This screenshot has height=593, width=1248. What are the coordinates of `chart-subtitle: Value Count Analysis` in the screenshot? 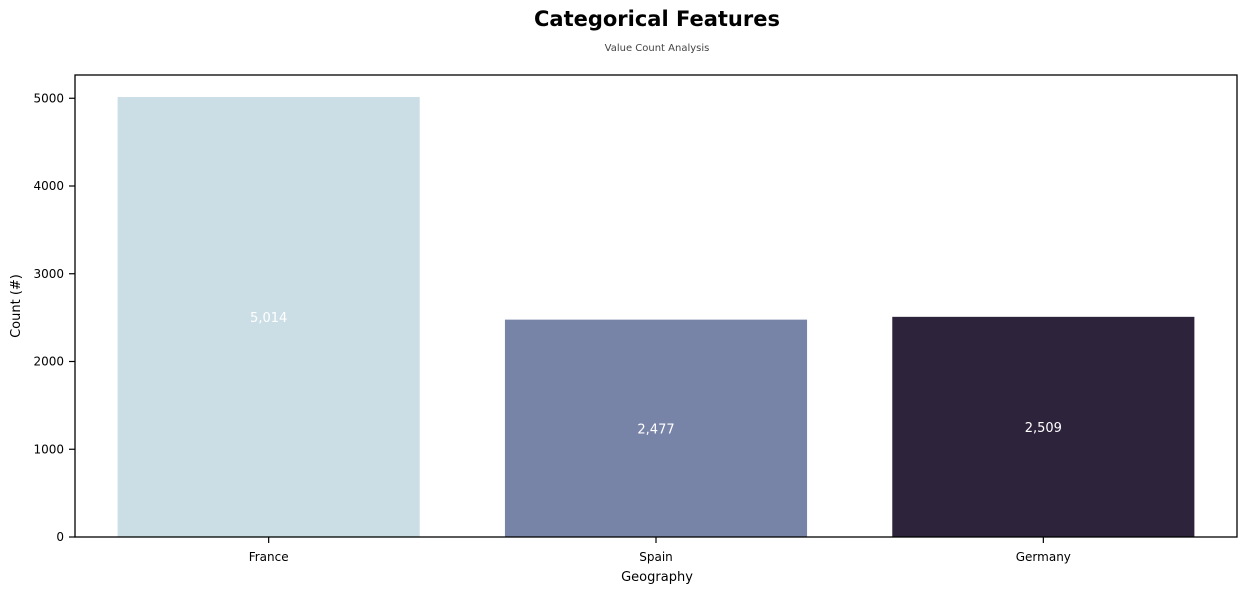 It's located at (657, 48).